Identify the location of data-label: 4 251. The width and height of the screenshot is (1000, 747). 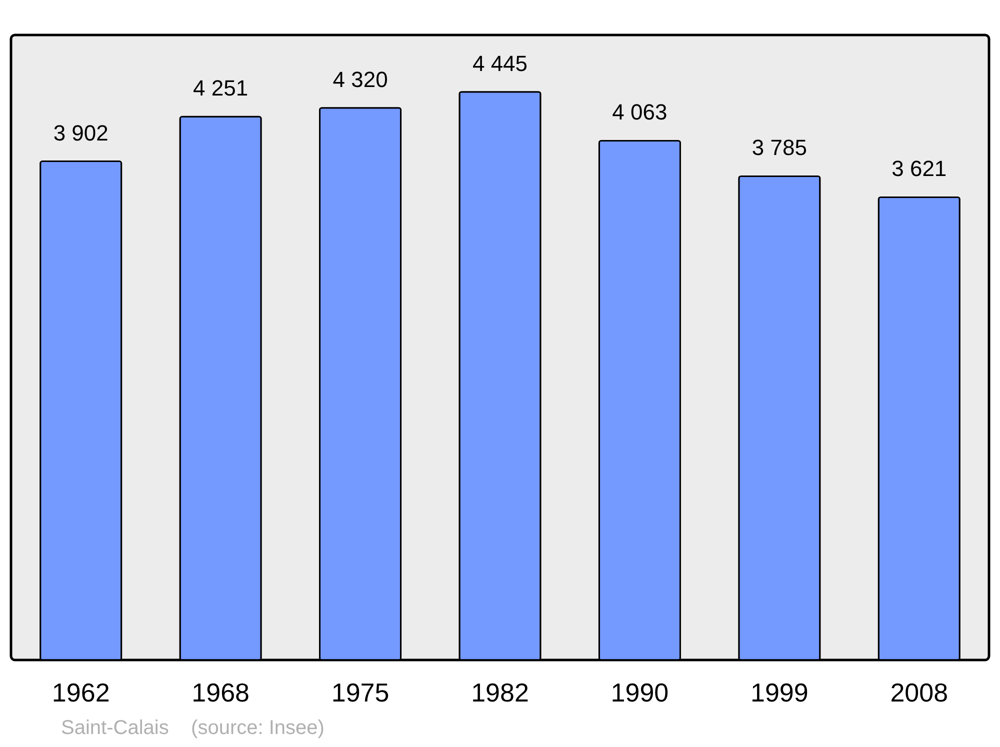
(220, 88).